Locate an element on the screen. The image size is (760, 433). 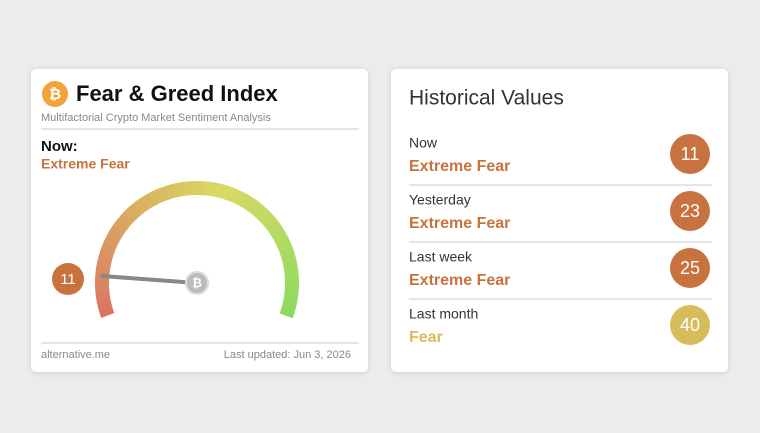
value-badge-text: 23 is located at coordinates (690, 211).